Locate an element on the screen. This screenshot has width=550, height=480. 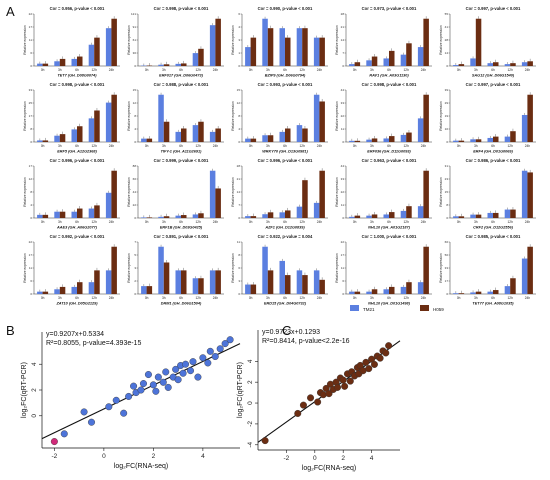
x-tick-label: -2 is located at coordinates (54, 456).